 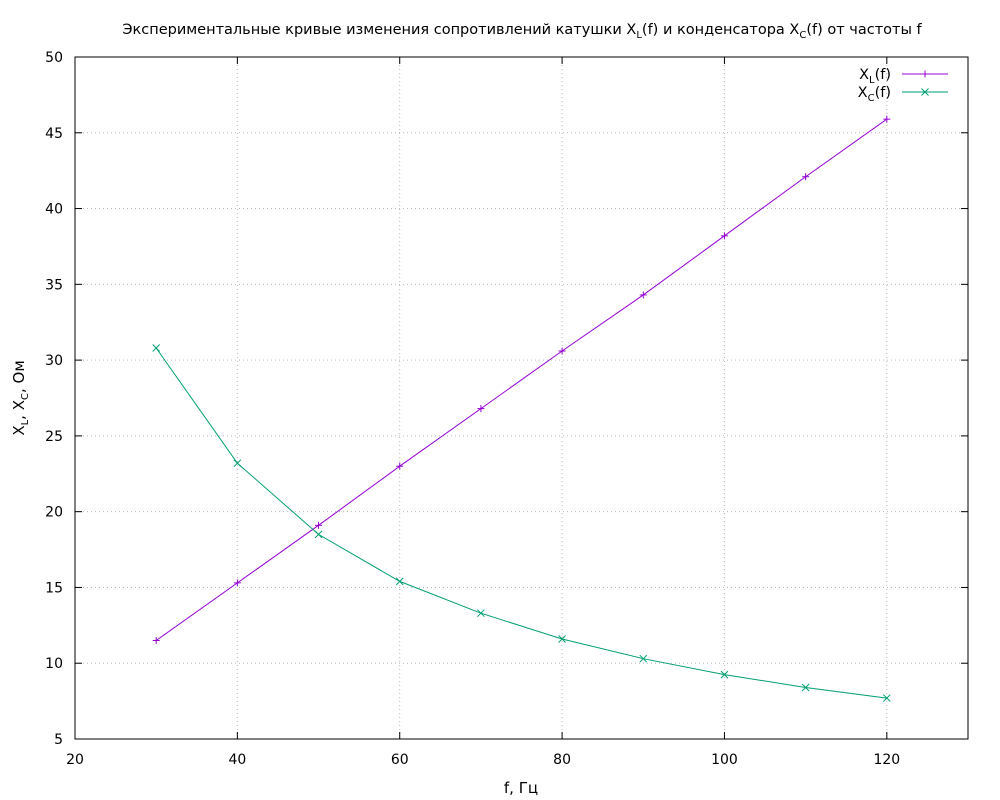 I want to click on x-tick-label: 60, so click(x=400, y=760).